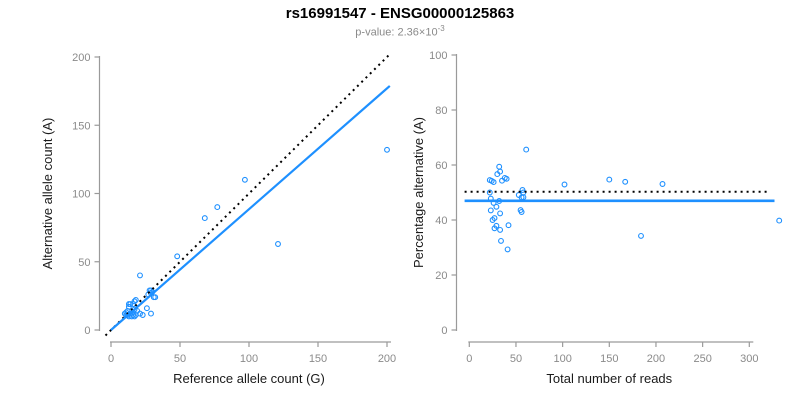 The width and height of the screenshot is (800, 400). I want to click on p-value-exponent: -3, so click(441, 28).